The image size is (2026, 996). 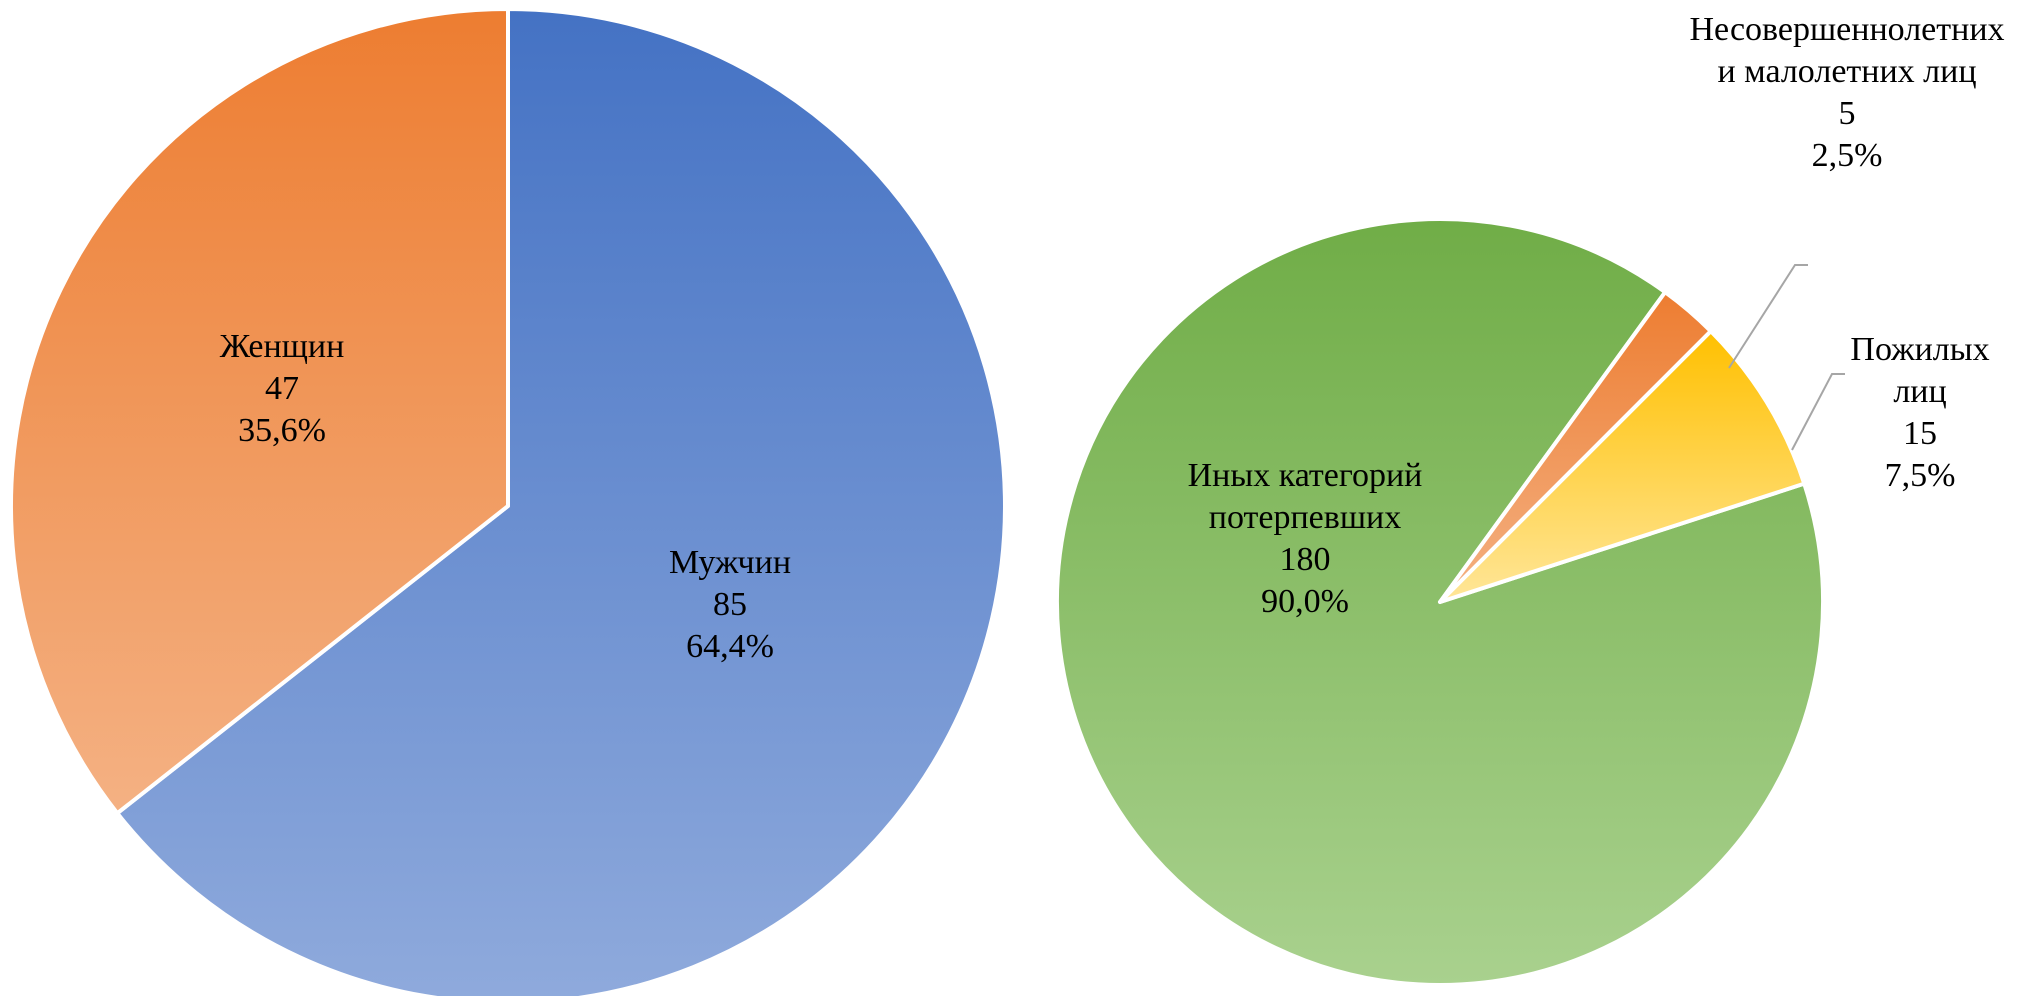 I want to click on leader-lines, so click(x=1786, y=357).